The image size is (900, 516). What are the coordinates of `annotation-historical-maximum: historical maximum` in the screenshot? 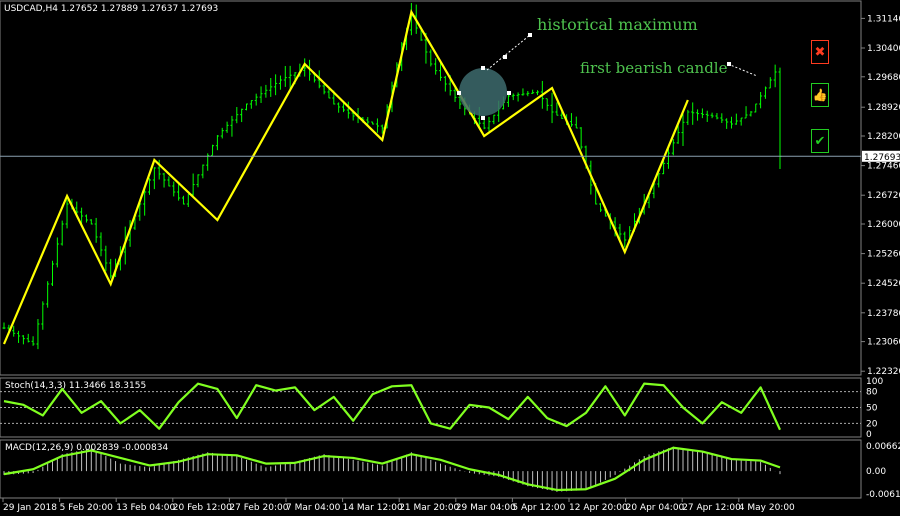 It's located at (617, 24).